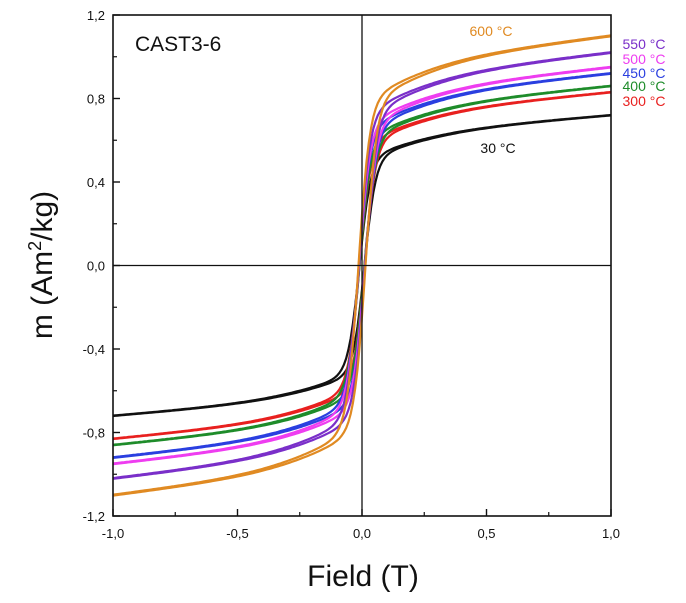 The image size is (686, 603). What do you see at coordinates (96, 99) in the screenshot?
I see `y-tick-label: 0,8` at bounding box center [96, 99].